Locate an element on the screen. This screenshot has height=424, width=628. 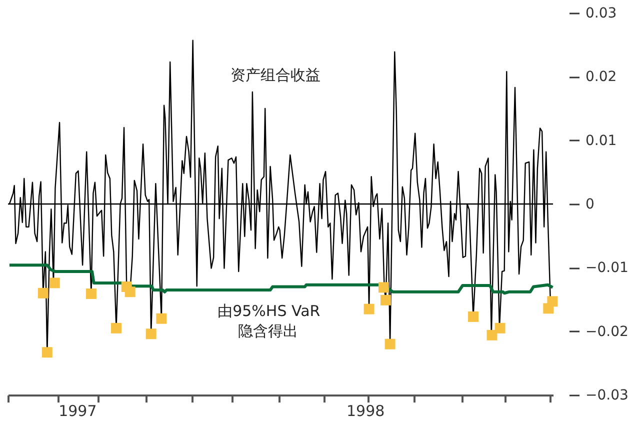
x-tick-label: 1997 is located at coordinates (77, 411).